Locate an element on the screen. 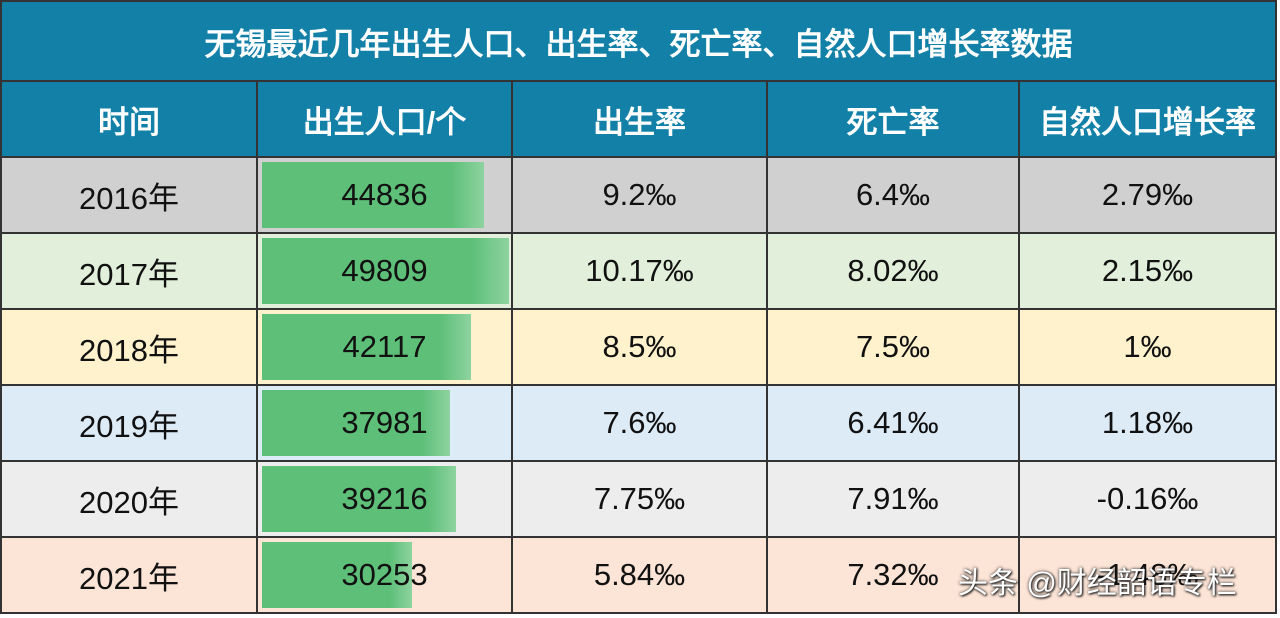 This screenshot has width=1280, height=618. table-cell: 37981 is located at coordinates (385, 424).